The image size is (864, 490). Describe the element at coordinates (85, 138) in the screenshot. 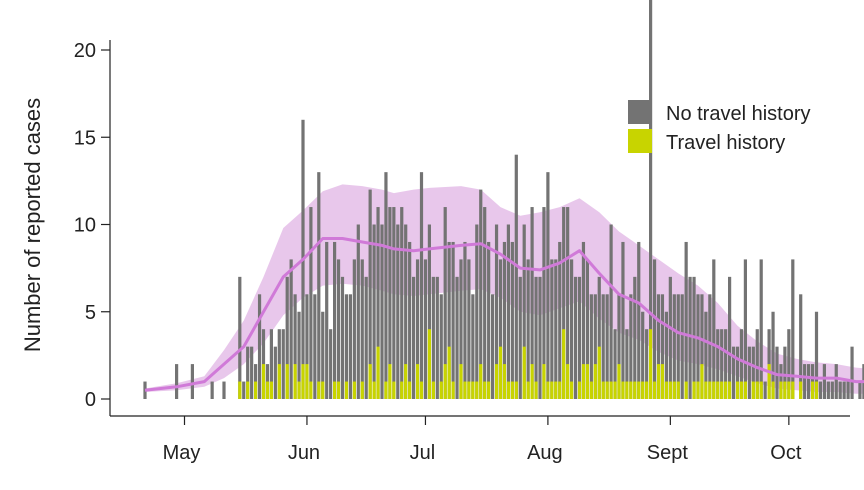

I see `y-tick-label: 15` at that location.